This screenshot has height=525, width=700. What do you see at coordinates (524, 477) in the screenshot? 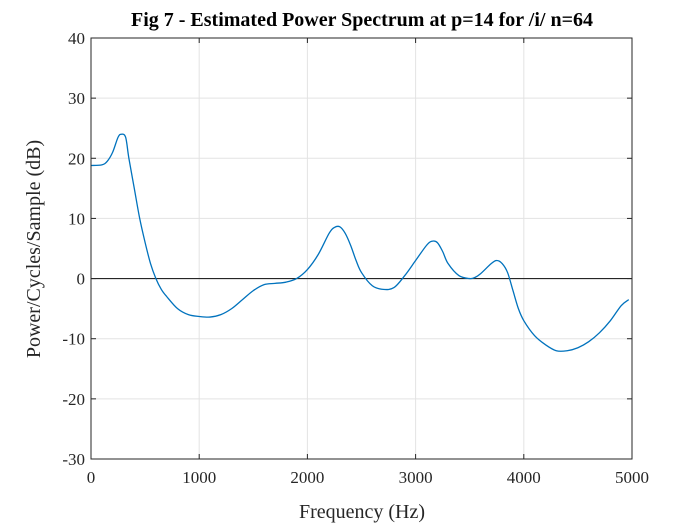
I see `x-tick-label: 4000` at bounding box center [524, 477].